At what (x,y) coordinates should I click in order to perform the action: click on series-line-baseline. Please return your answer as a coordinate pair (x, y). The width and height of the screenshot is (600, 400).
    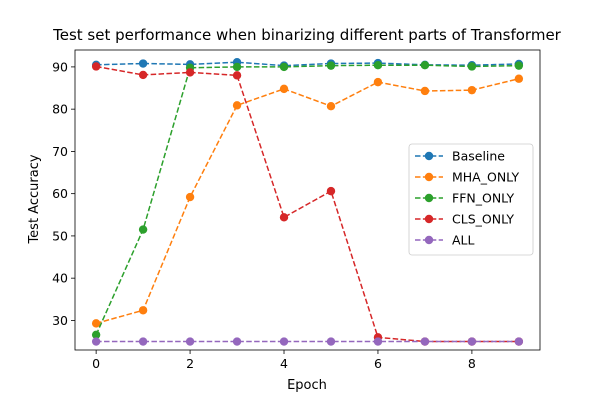
    Looking at the image, I should click on (307, 64).